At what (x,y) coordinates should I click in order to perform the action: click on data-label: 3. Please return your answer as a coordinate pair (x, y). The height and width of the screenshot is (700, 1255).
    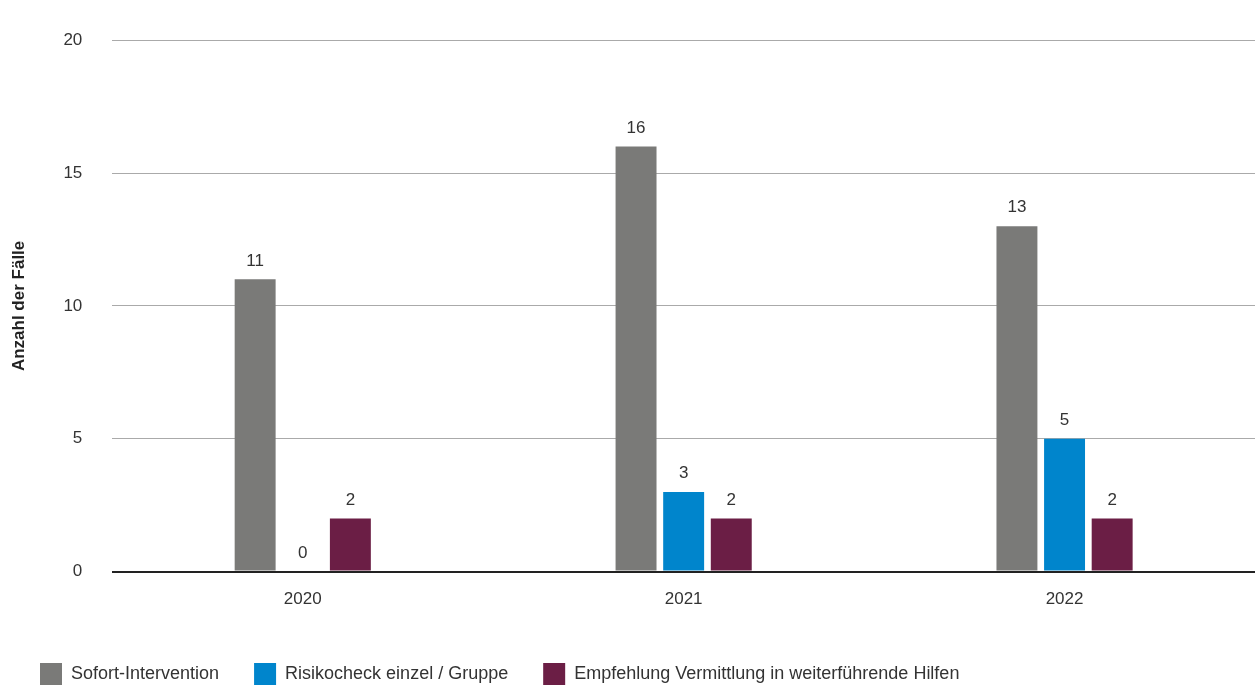
    Looking at the image, I should click on (683, 473).